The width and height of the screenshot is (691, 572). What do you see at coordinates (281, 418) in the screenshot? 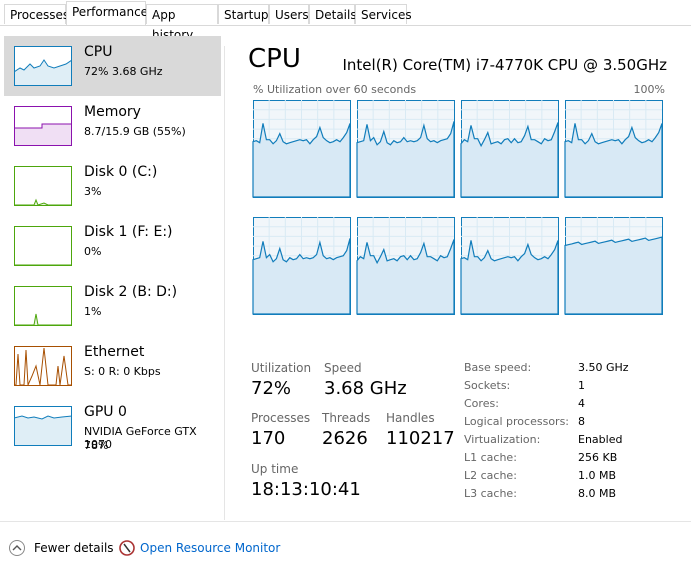
I see `stat-label: Processes` at bounding box center [281, 418].